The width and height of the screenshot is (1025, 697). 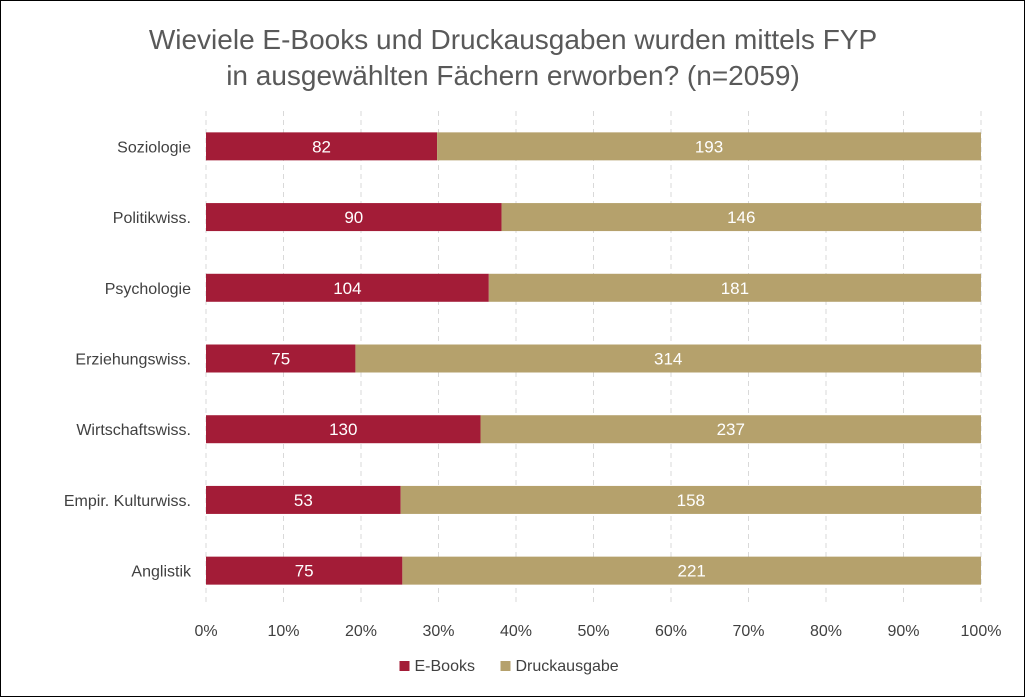 I want to click on x-tick-label: 10%, so click(x=283, y=631).